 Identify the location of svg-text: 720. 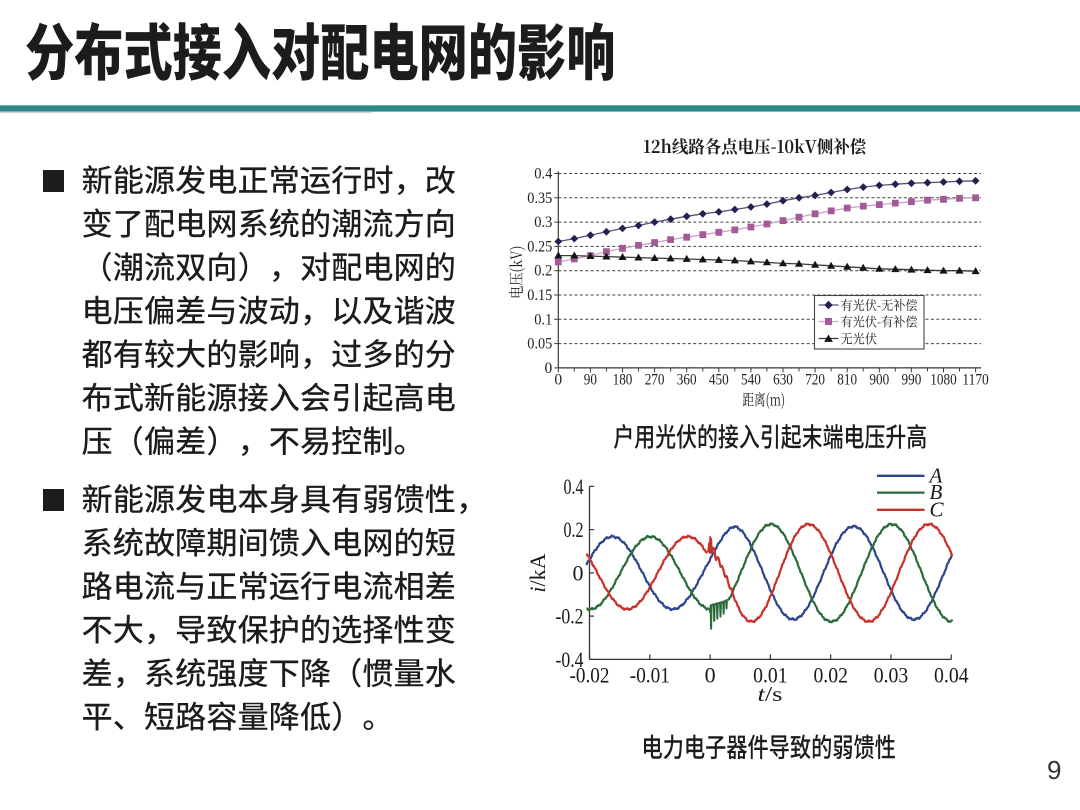
(815, 380).